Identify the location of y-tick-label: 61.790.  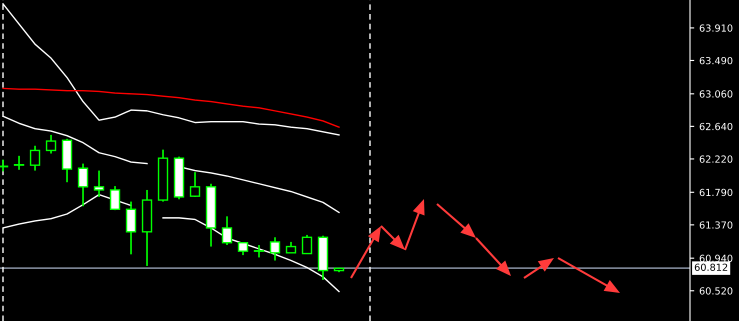
(716, 192).